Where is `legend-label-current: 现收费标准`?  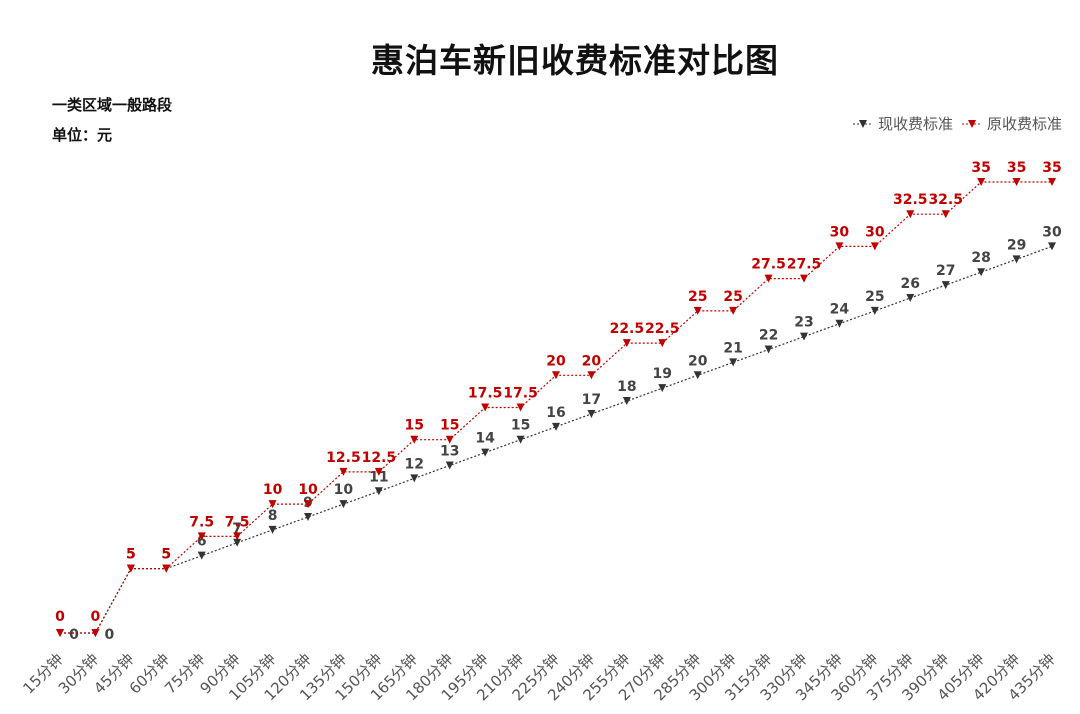
legend-label-current: 现收费标准 is located at coordinates (915, 124).